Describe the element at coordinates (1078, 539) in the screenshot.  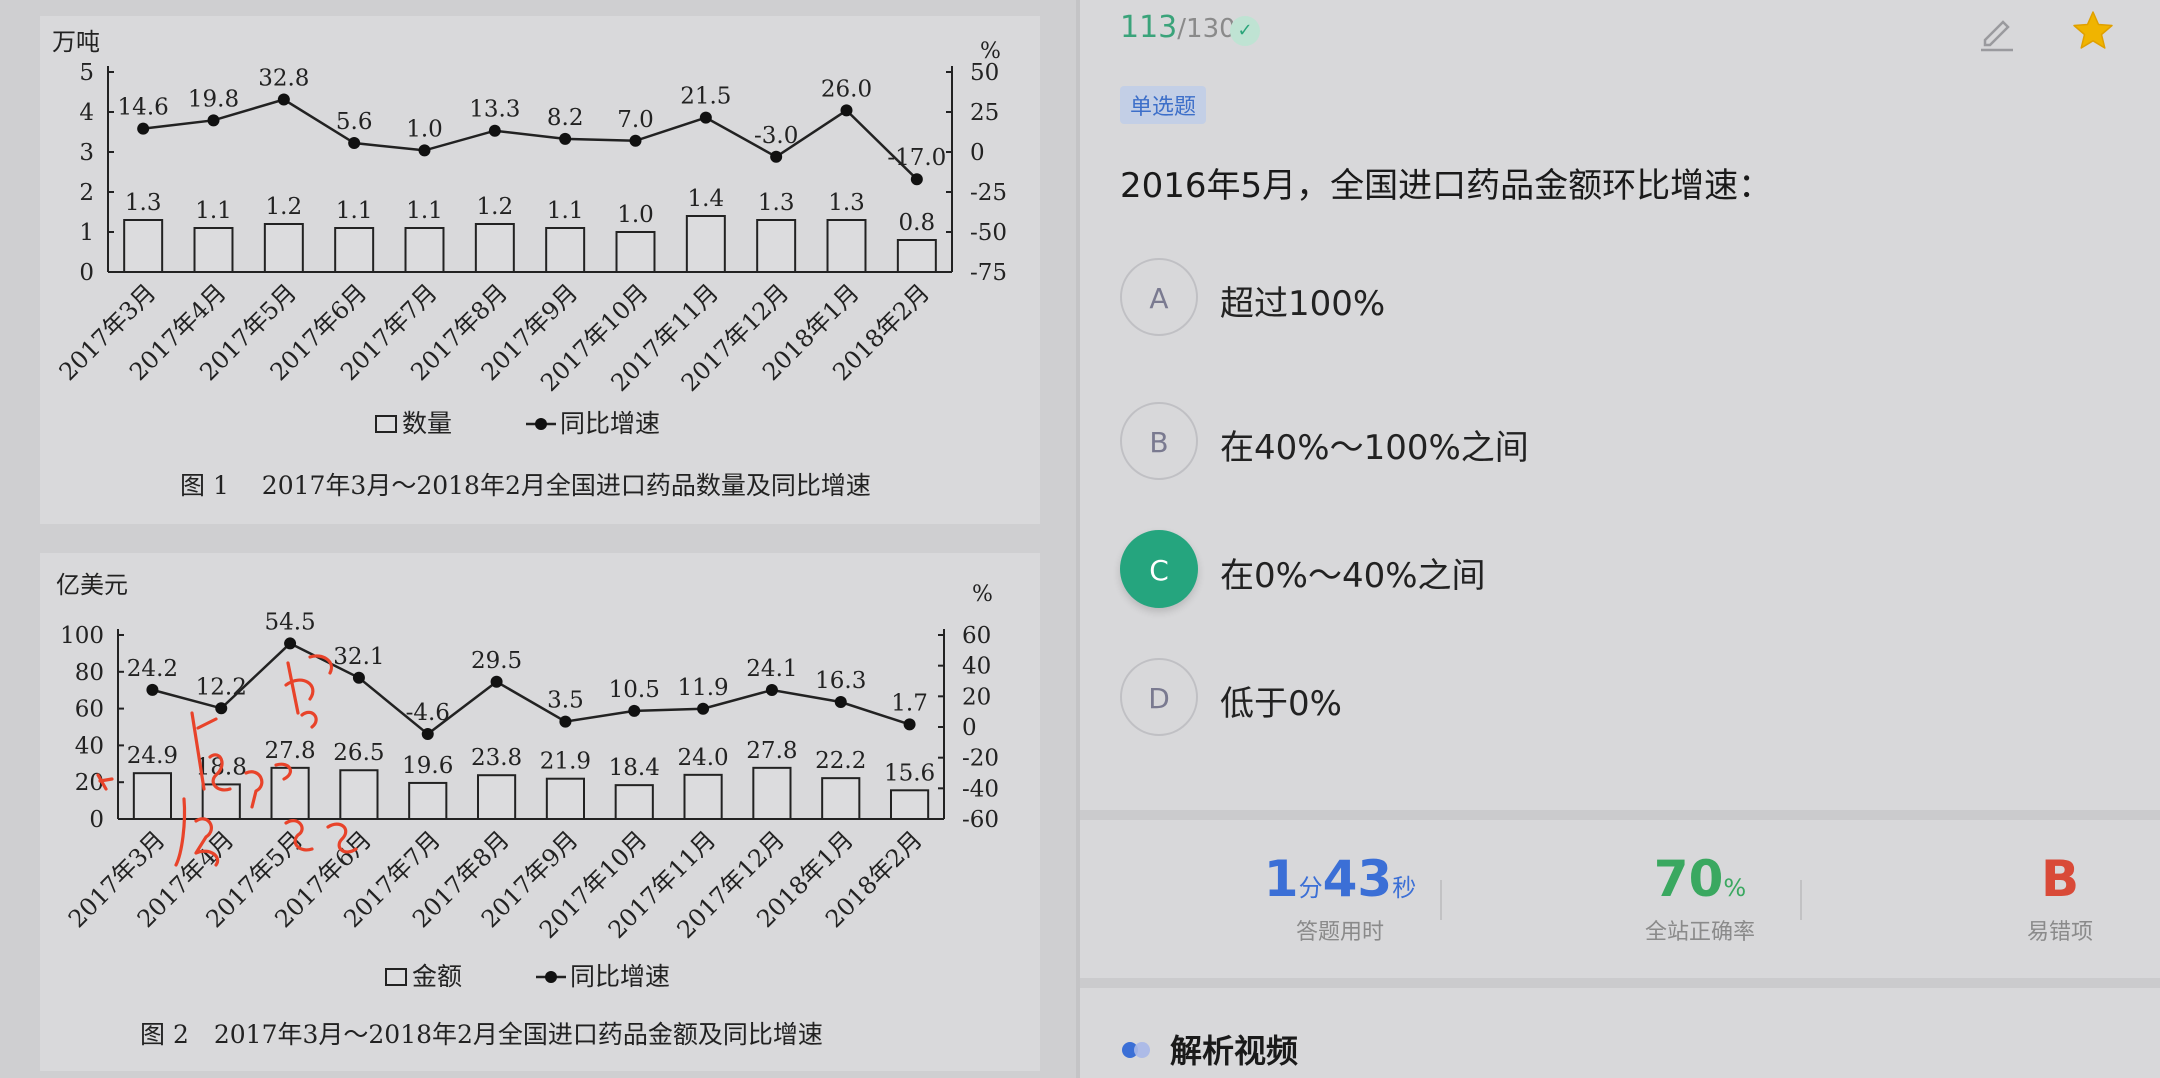
I see `pane-divider` at that location.